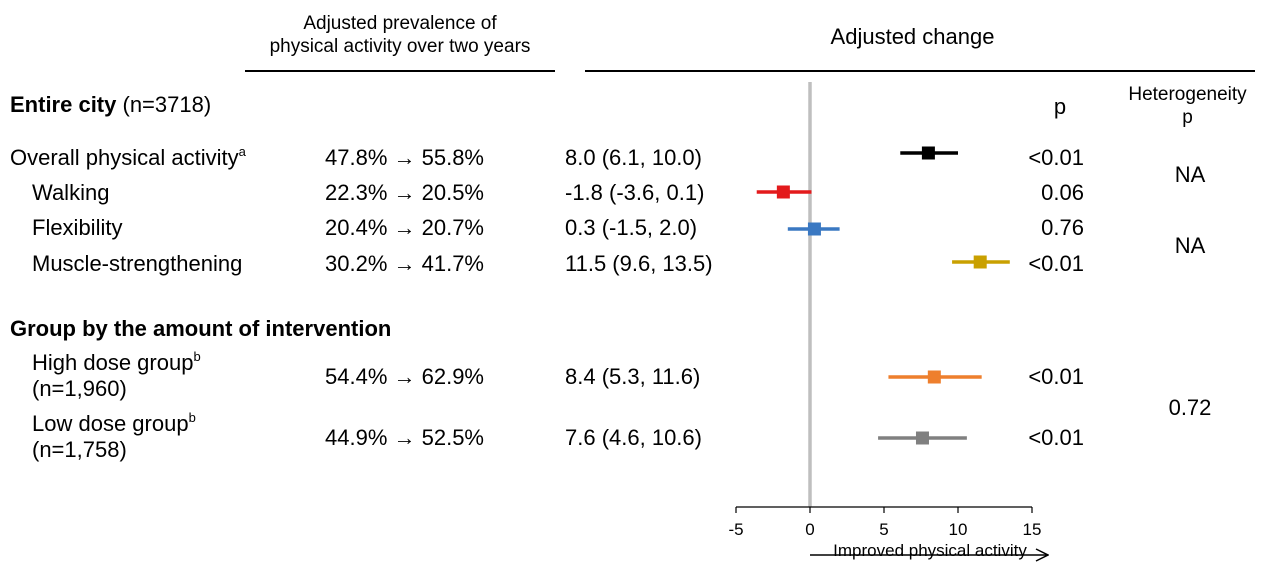 Image resolution: width=1263 pixels, height=565 pixels. Describe the element at coordinates (912, 36) in the screenshot. I see `change-header: Adjusted change` at that location.